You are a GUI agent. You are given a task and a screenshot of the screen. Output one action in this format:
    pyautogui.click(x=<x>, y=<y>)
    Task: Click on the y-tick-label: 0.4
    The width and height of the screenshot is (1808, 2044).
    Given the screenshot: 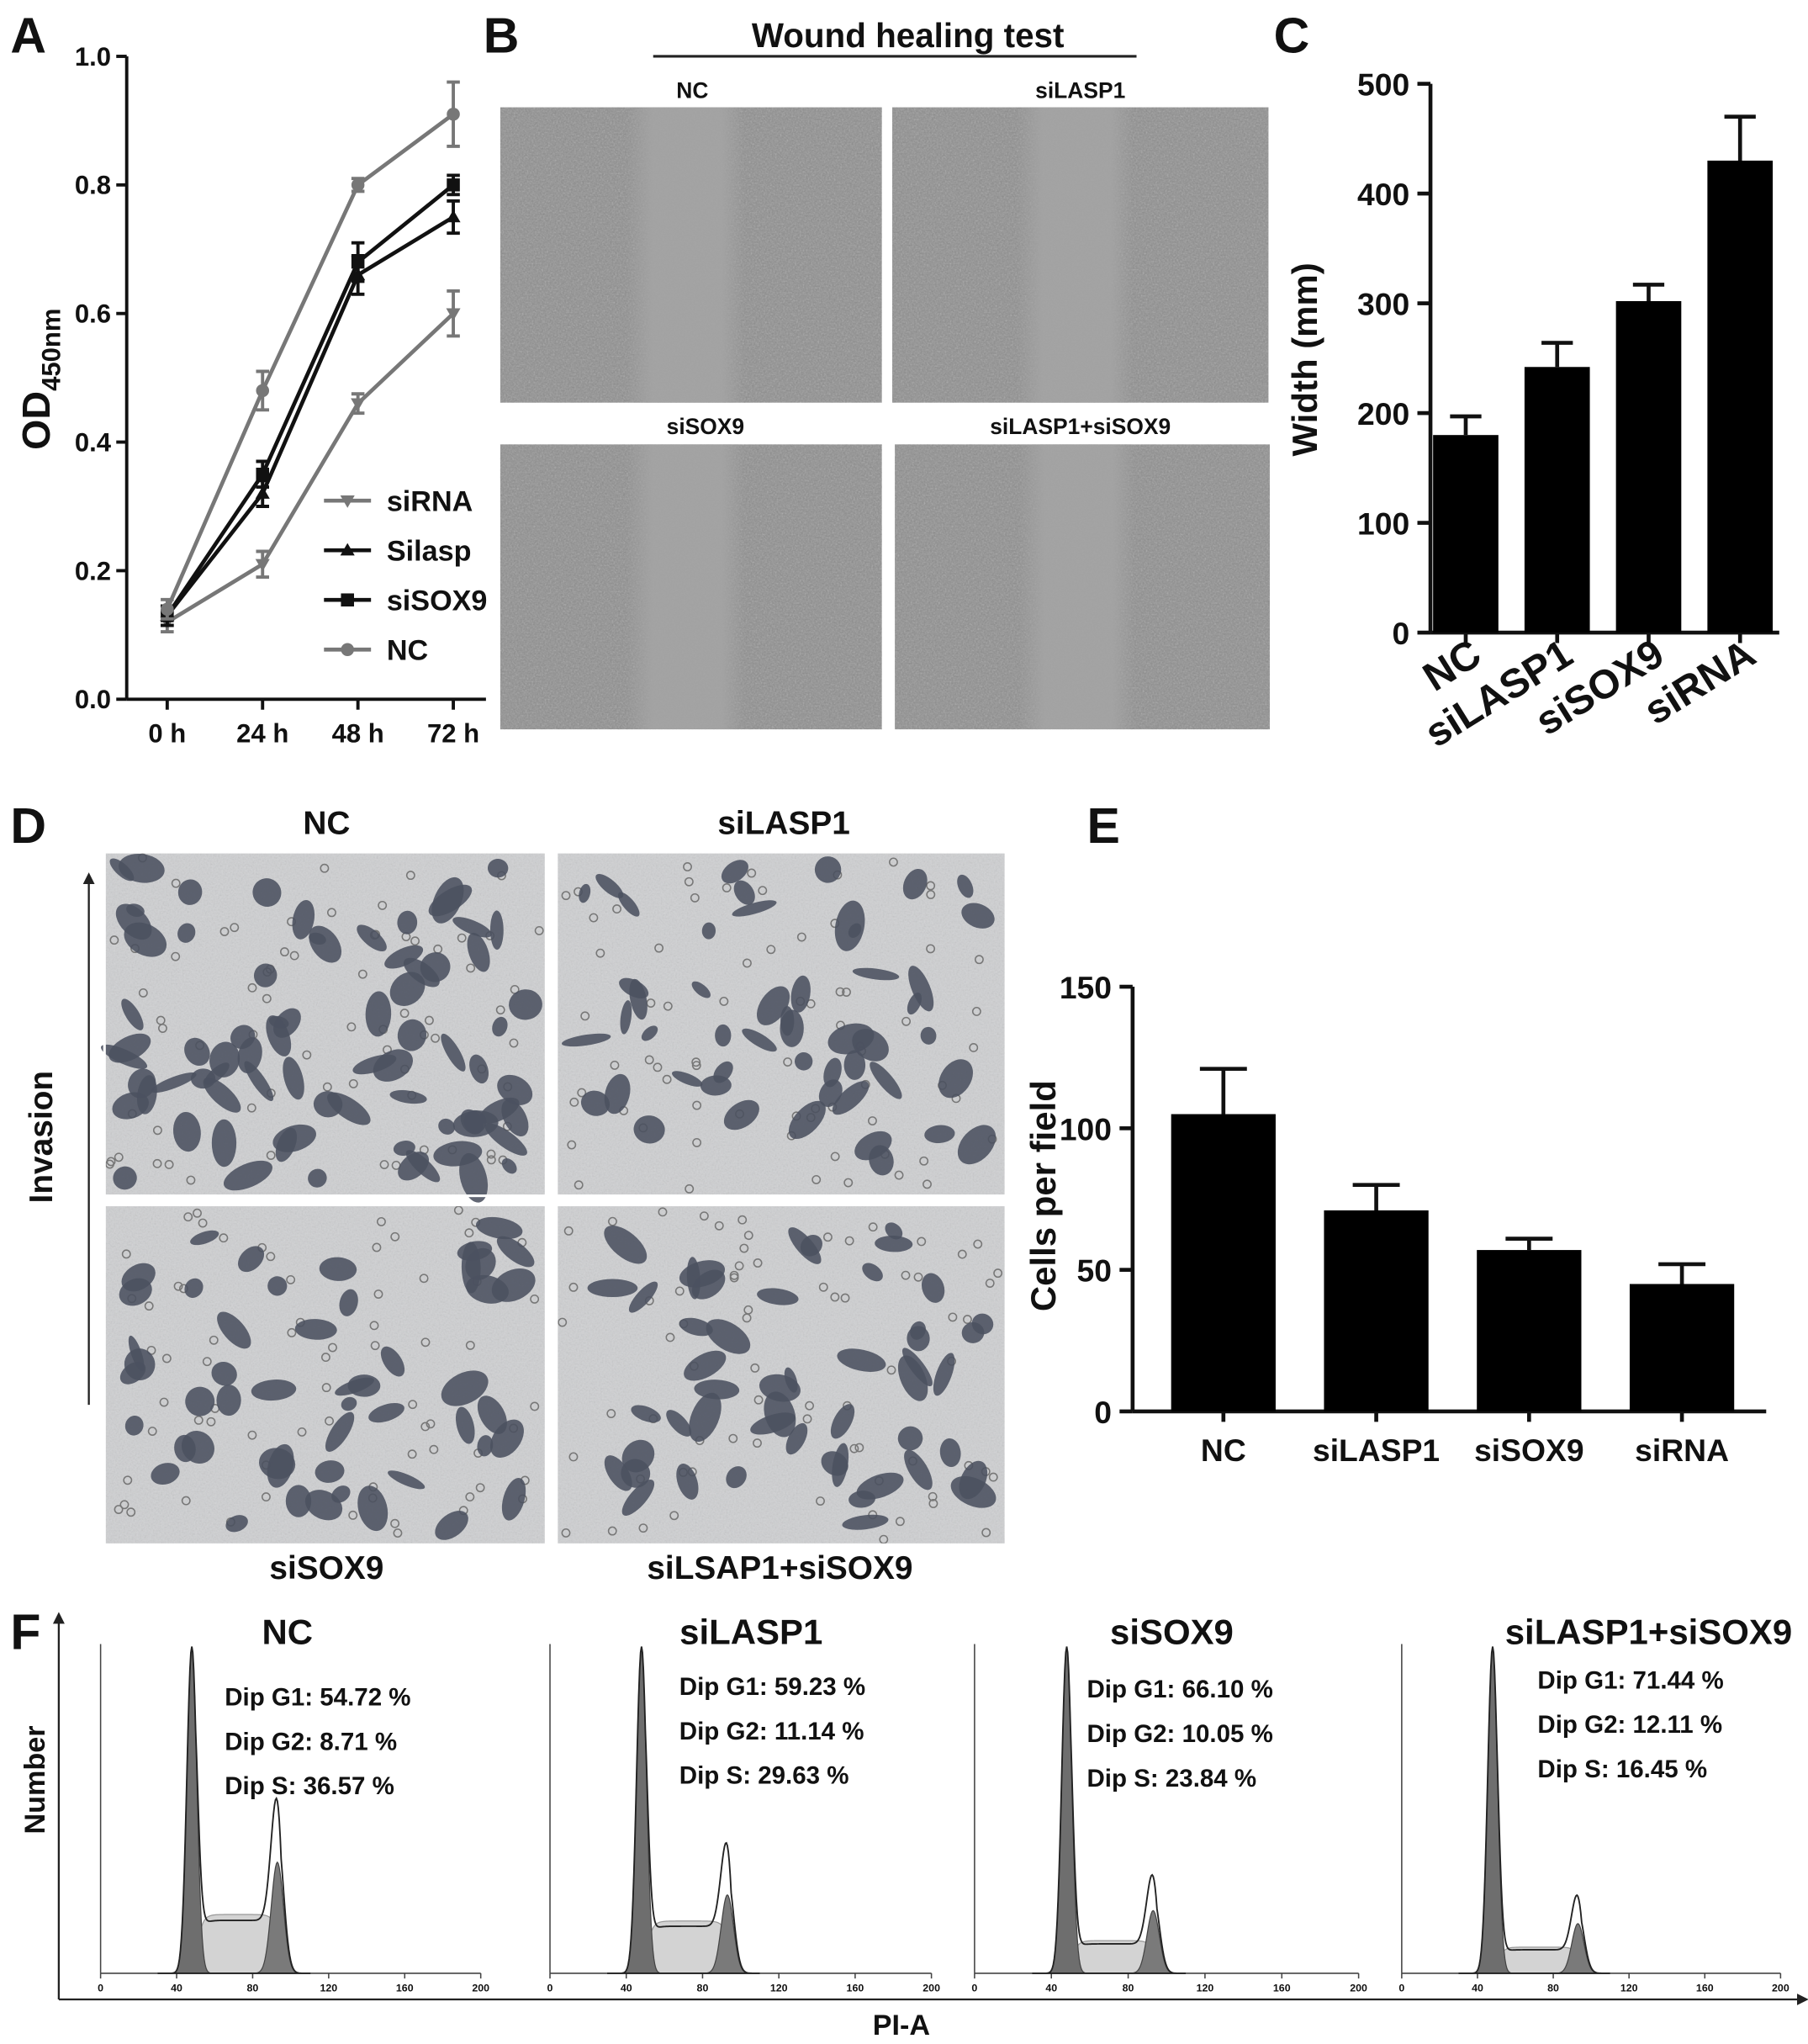 What is the action you would take?
    pyautogui.click(x=93, y=442)
    